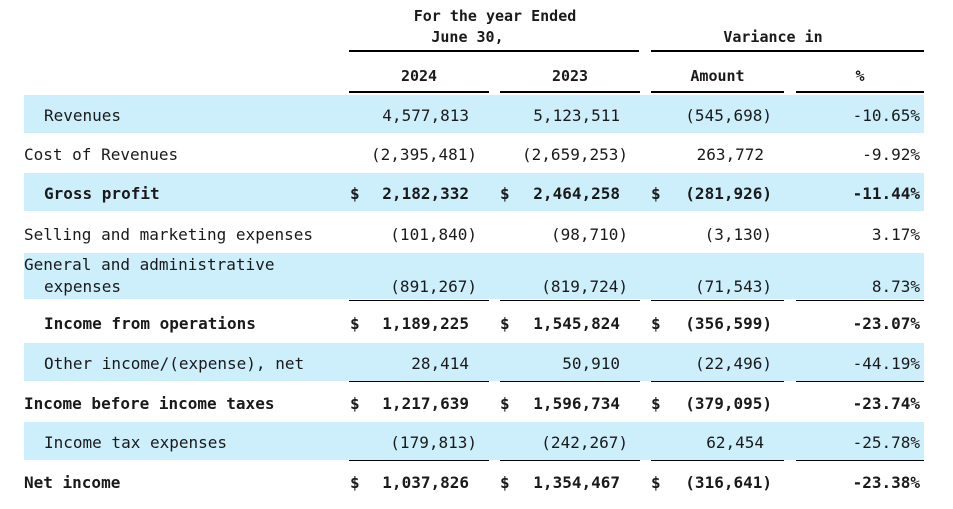  What do you see at coordinates (787, 51) in the screenshot?
I see `header-rule-variance` at bounding box center [787, 51].